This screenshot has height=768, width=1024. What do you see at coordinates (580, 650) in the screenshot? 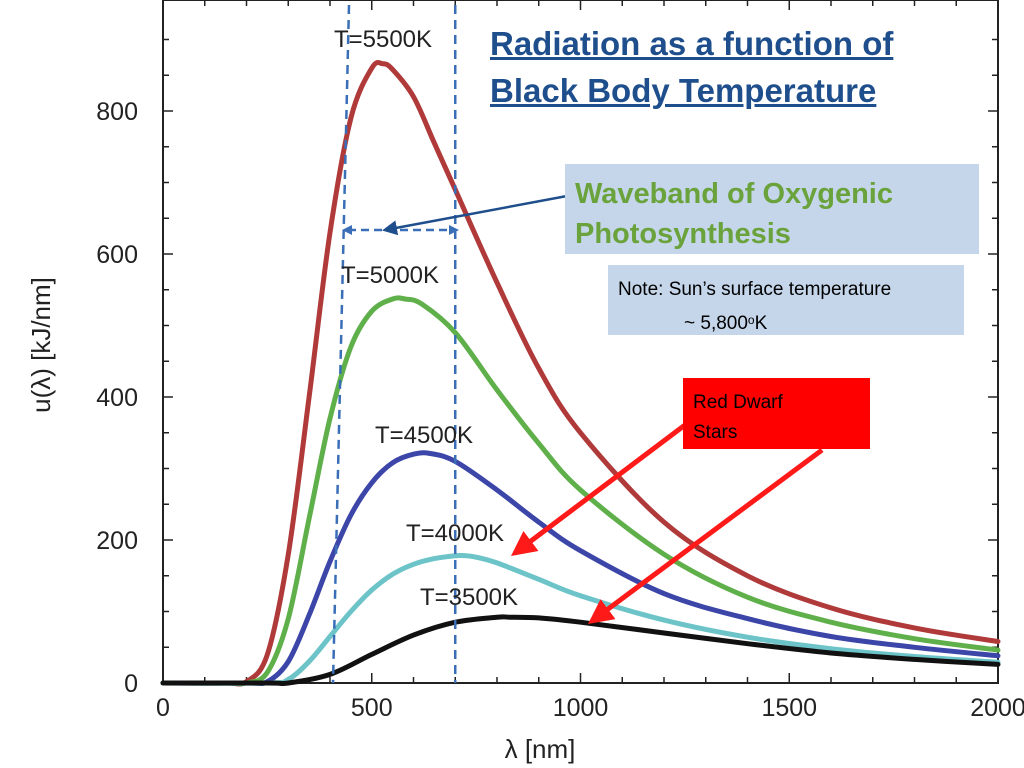
I see `curve-3500k` at bounding box center [580, 650].